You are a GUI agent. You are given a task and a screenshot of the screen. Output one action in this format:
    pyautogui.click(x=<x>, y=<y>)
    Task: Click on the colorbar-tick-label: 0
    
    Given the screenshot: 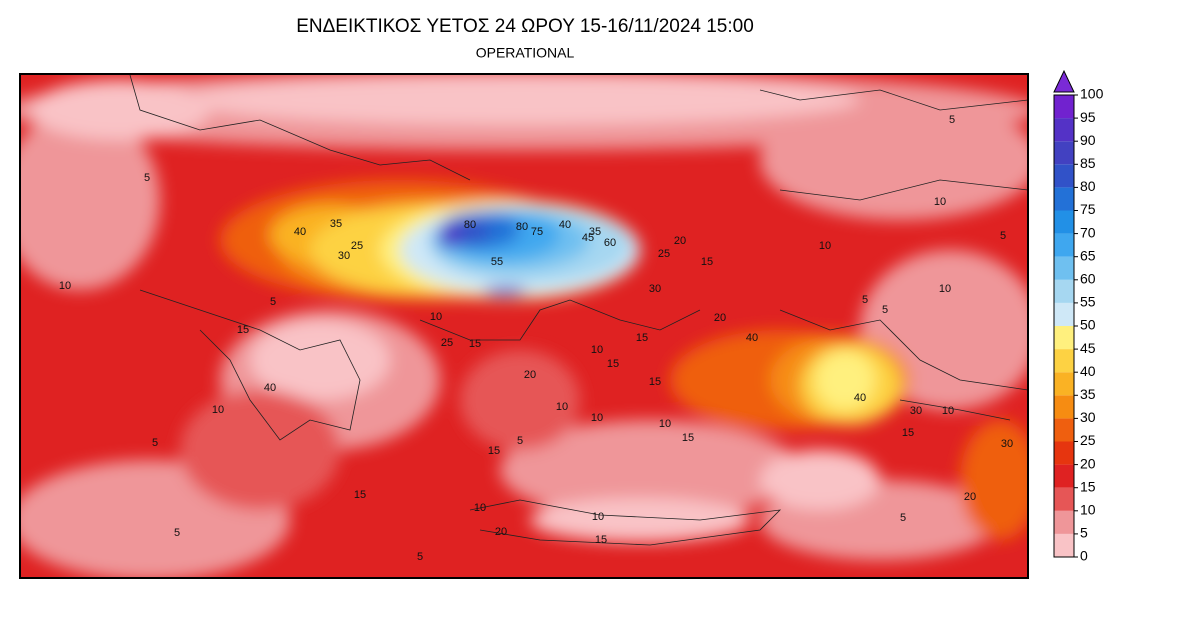 What is the action you would take?
    pyautogui.click(x=1084, y=556)
    